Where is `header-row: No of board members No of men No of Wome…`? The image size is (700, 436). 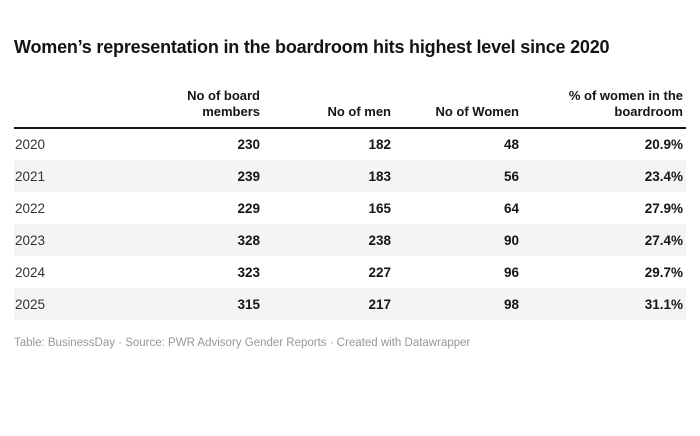 header-row: No of board members No of men No of Wome… is located at coordinates (350, 104).